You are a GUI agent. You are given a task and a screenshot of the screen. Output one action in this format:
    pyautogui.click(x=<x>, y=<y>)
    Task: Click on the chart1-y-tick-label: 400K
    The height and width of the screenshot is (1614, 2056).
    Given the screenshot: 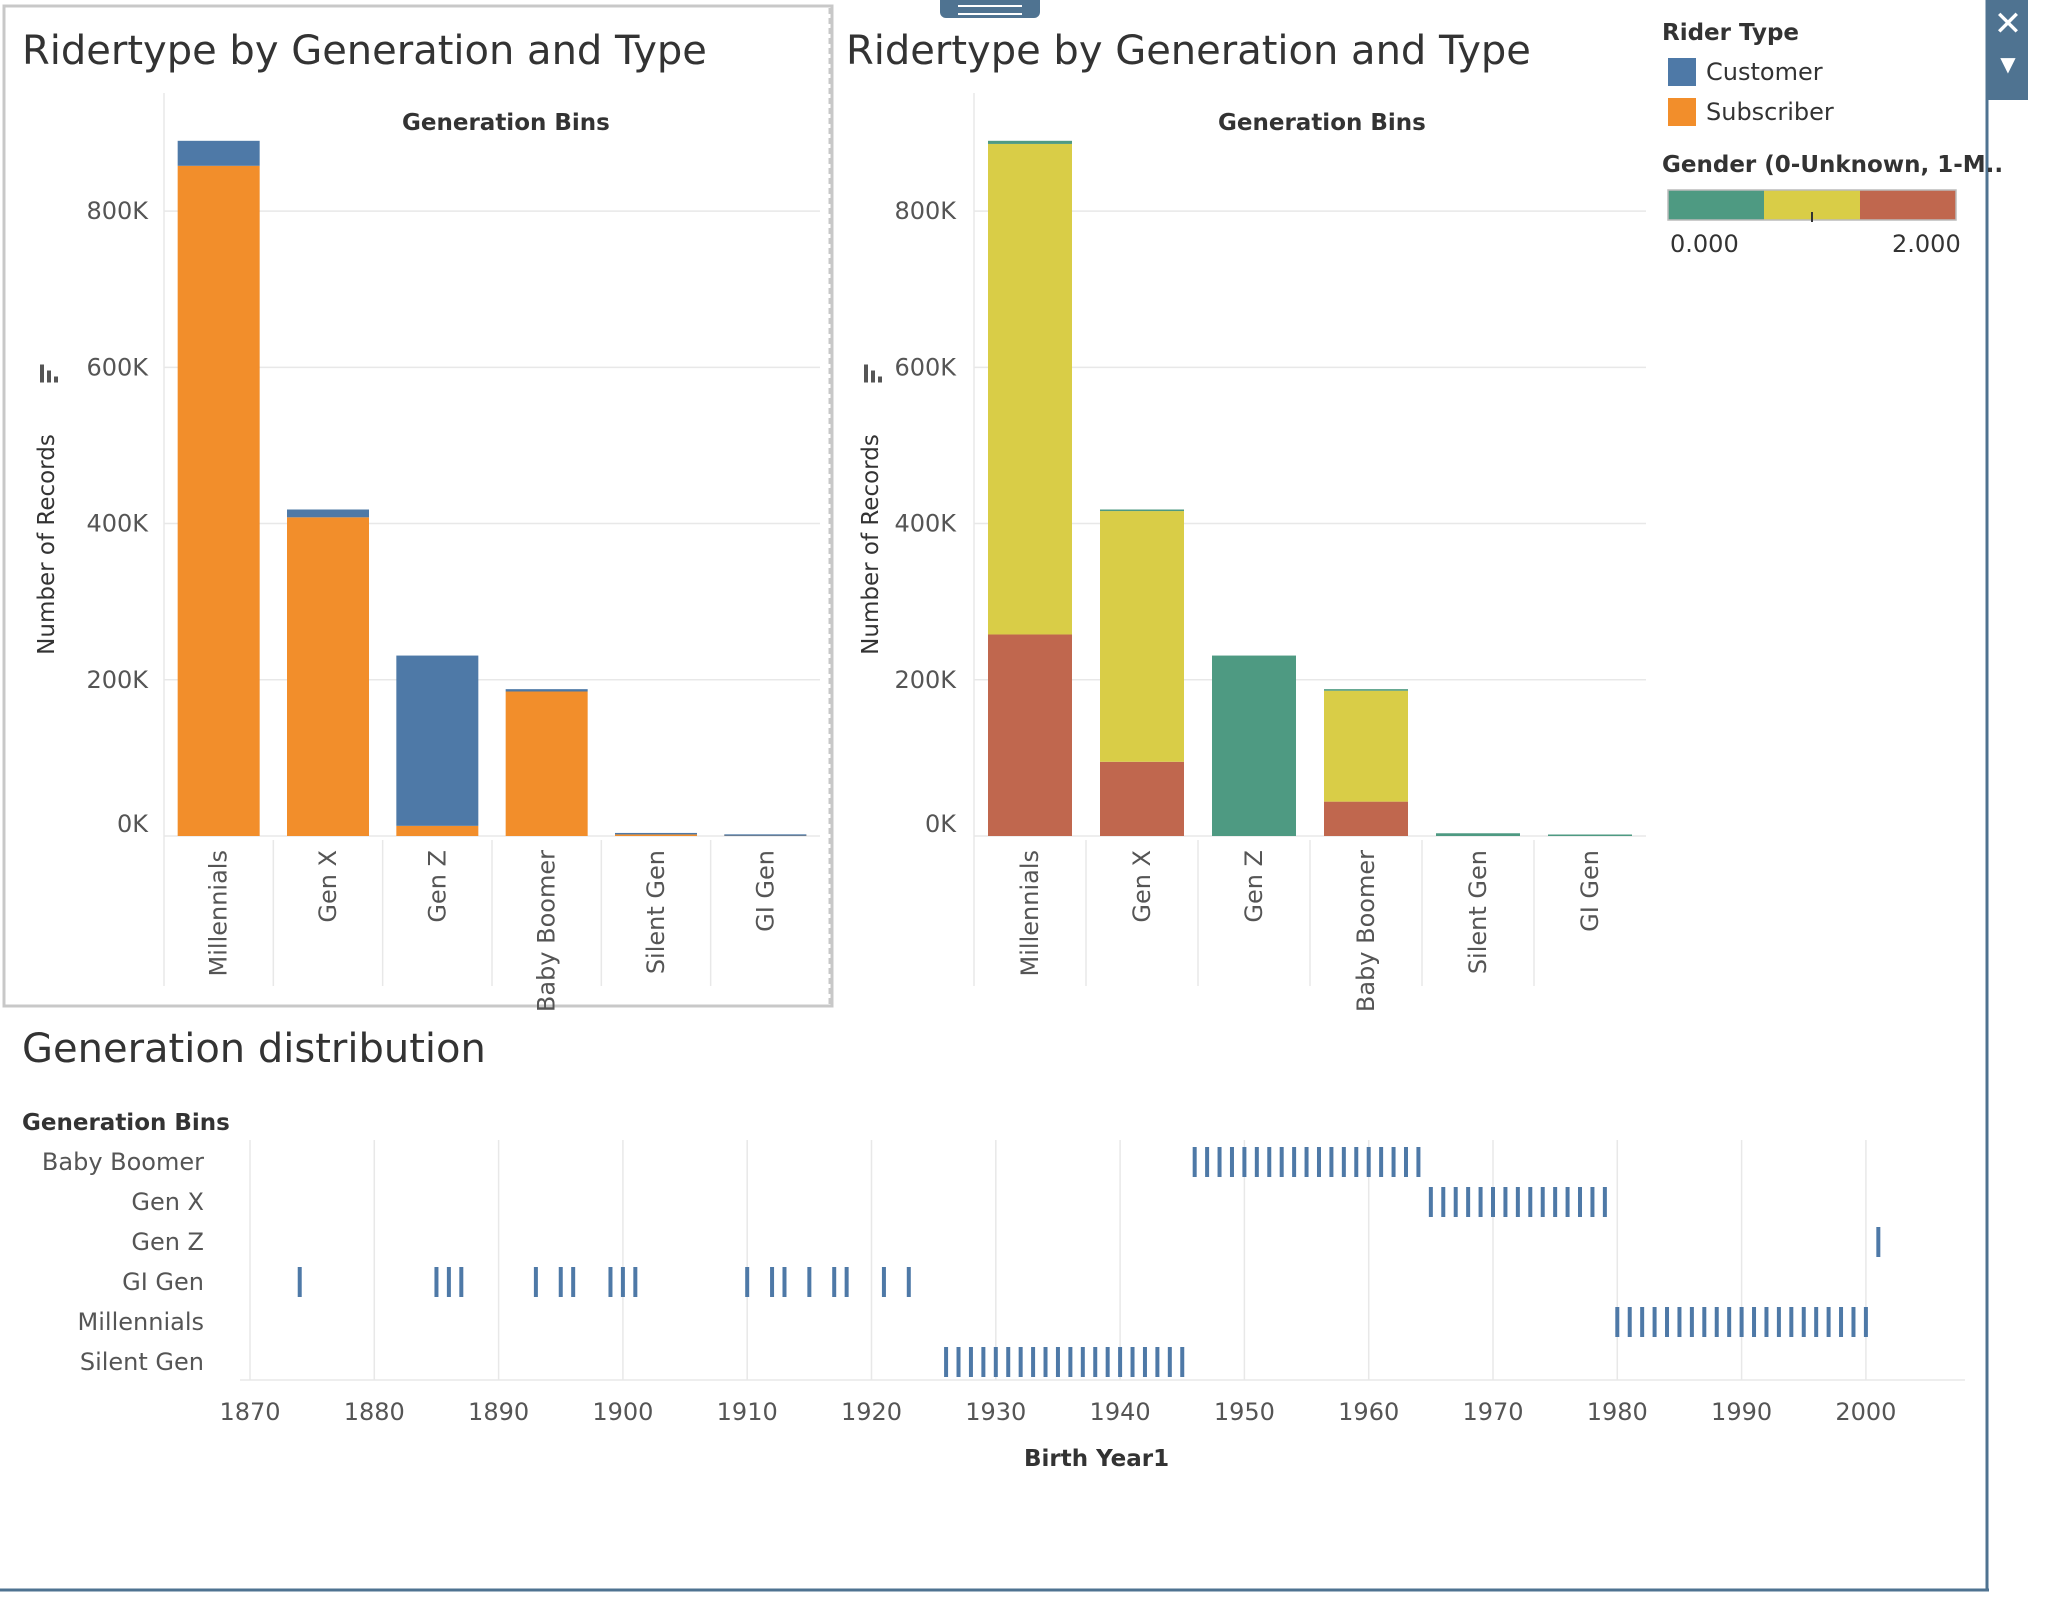 What is the action you would take?
    pyautogui.click(x=117, y=524)
    